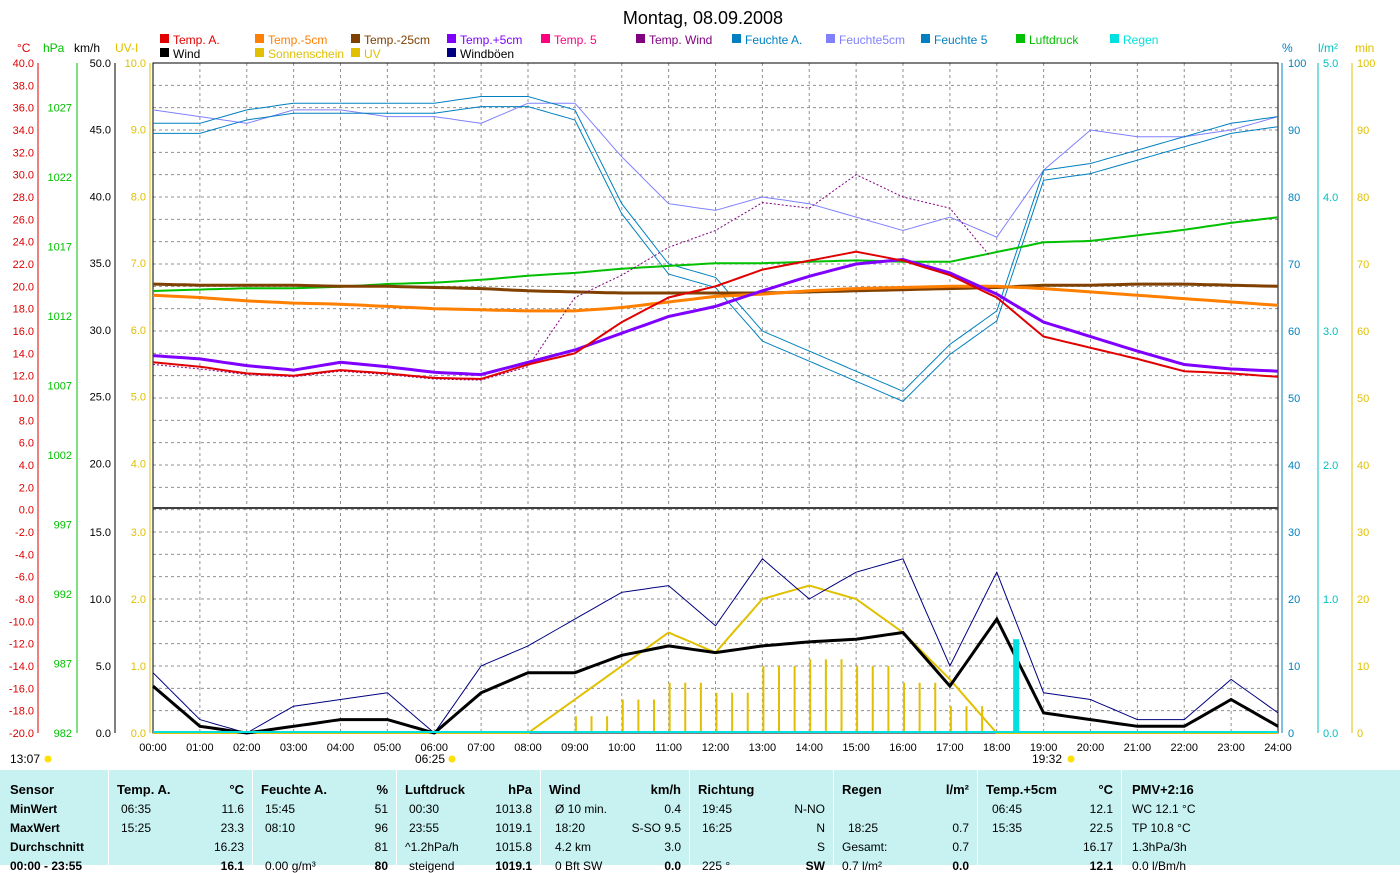  What do you see at coordinates (957, 789) in the screenshot?
I see `stats-regen-unit: l/m²` at bounding box center [957, 789].